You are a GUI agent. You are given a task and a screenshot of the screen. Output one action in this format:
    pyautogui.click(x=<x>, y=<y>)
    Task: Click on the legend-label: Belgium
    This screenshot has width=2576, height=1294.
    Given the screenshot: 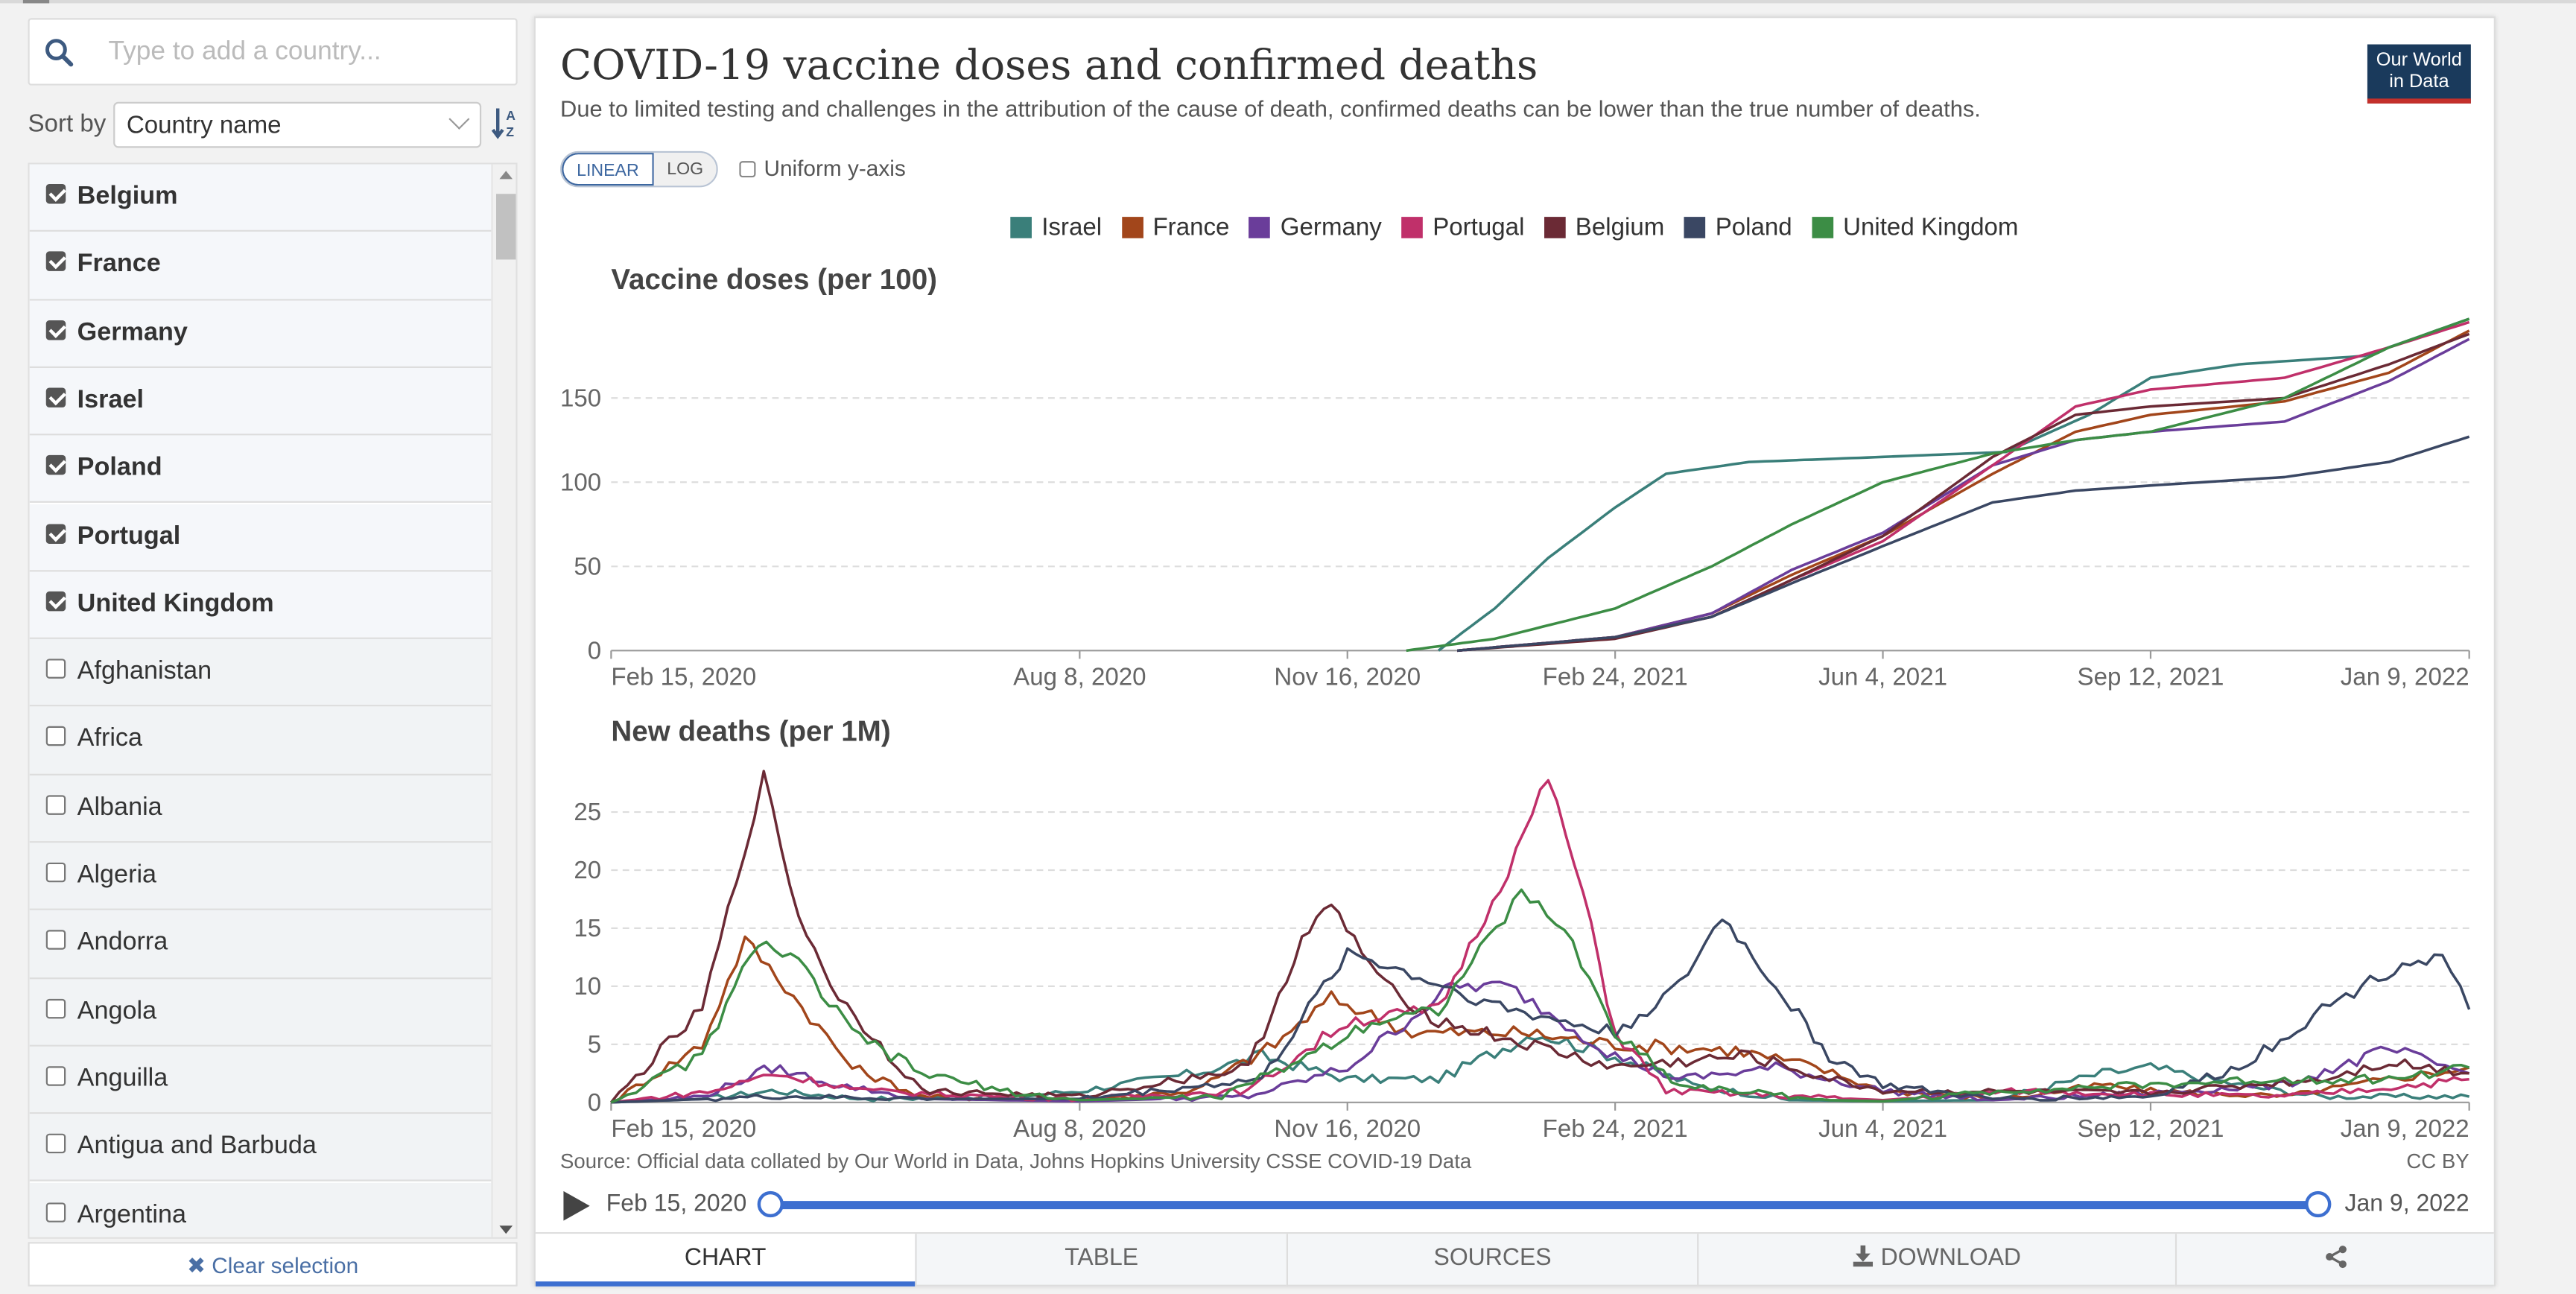 What is the action you would take?
    pyautogui.click(x=1620, y=228)
    